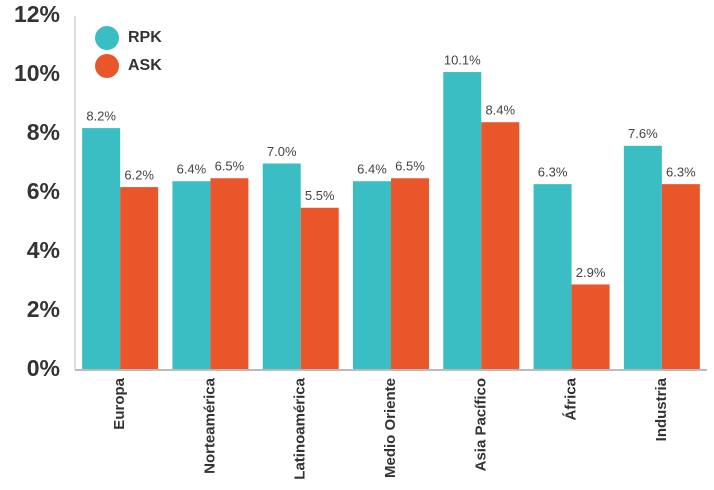 The height and width of the screenshot is (490, 714). Describe the element at coordinates (43, 191) in the screenshot. I see `y-tick-label: 6%` at that location.